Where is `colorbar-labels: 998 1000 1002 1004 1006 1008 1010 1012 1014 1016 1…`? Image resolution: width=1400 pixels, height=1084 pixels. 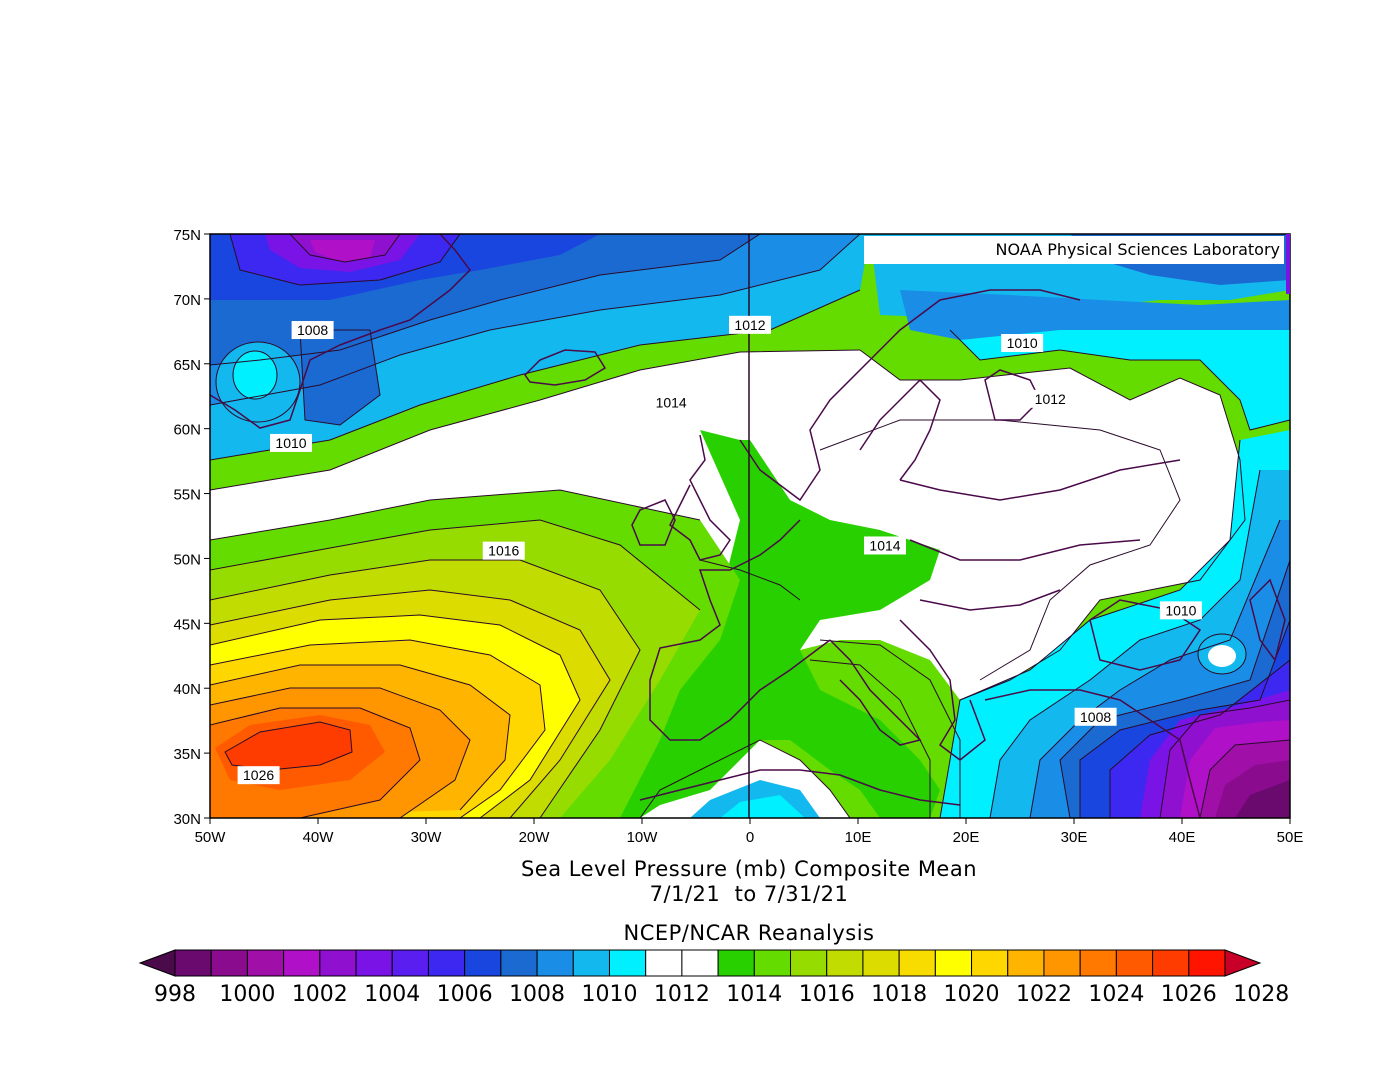
colorbar-labels: 998 1000 1002 1004 1006 1008 1010 1012 1014 1016 1… is located at coordinates (721, 994).